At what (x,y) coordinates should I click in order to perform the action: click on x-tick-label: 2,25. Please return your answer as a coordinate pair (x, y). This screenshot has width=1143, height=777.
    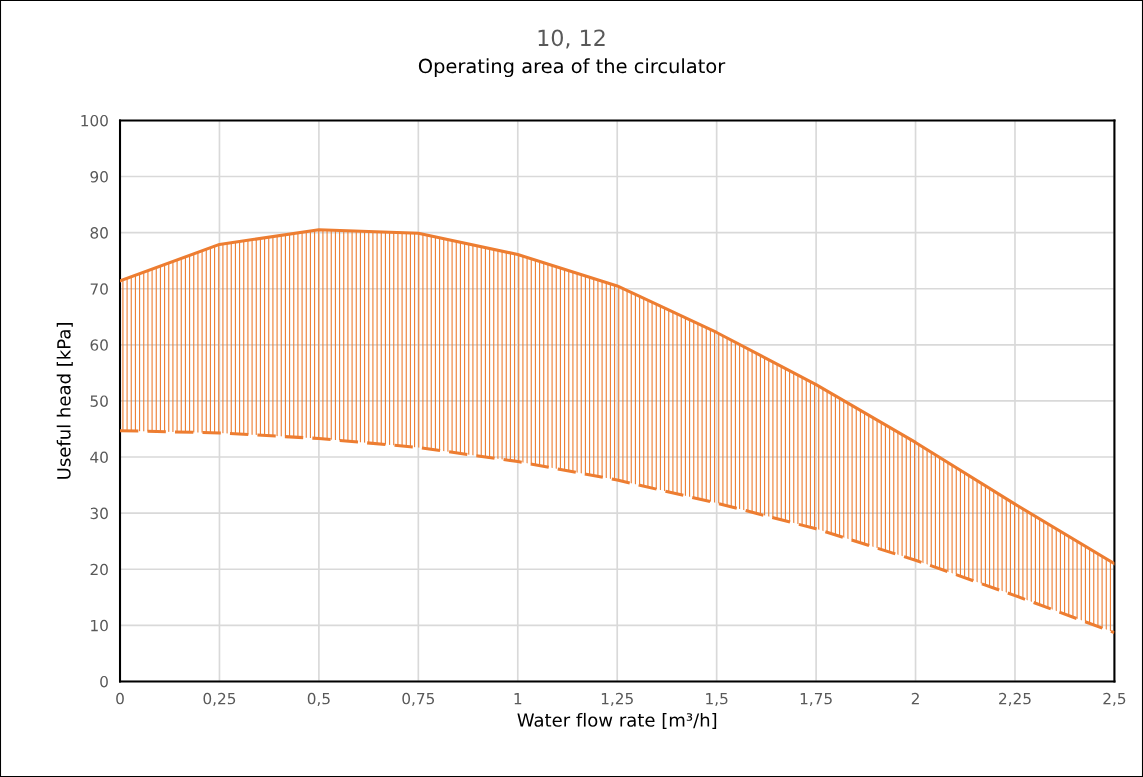
    Looking at the image, I should click on (1015, 699).